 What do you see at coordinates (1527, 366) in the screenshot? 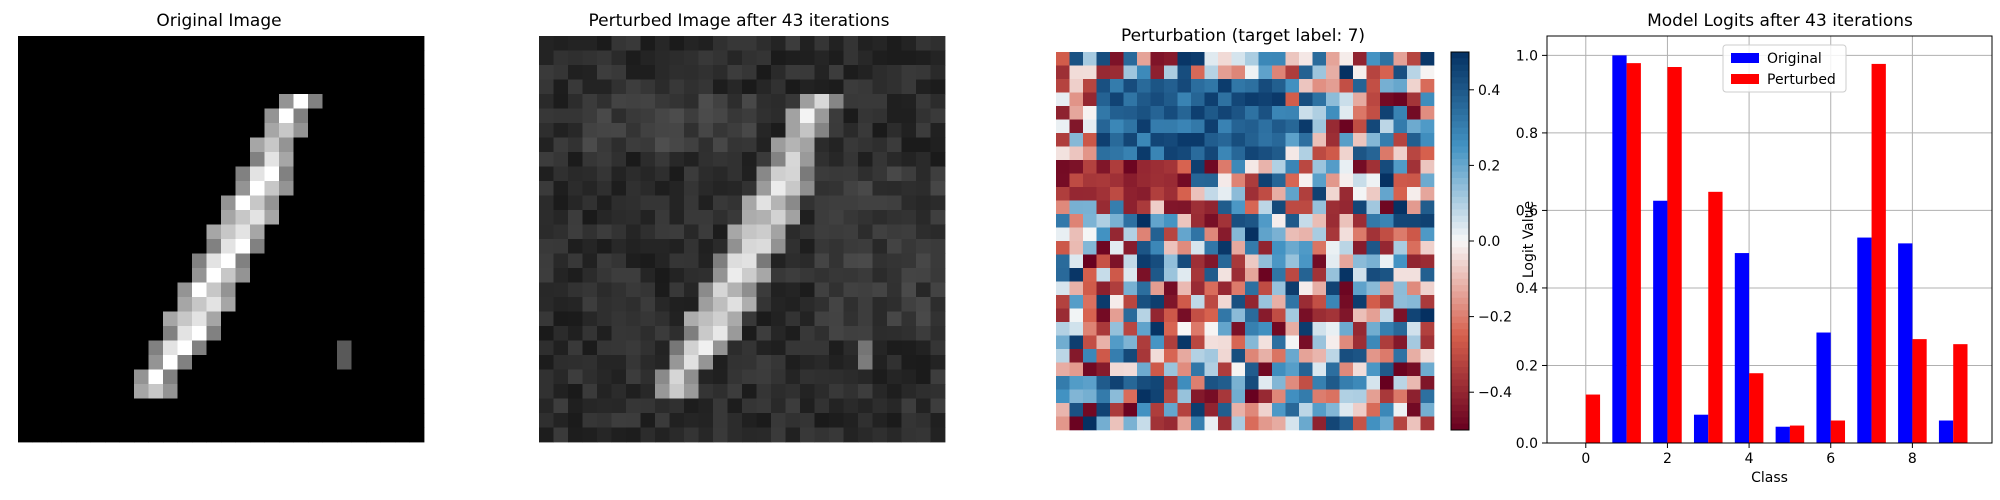
I see `y-tick-label: 0.2` at bounding box center [1527, 366].